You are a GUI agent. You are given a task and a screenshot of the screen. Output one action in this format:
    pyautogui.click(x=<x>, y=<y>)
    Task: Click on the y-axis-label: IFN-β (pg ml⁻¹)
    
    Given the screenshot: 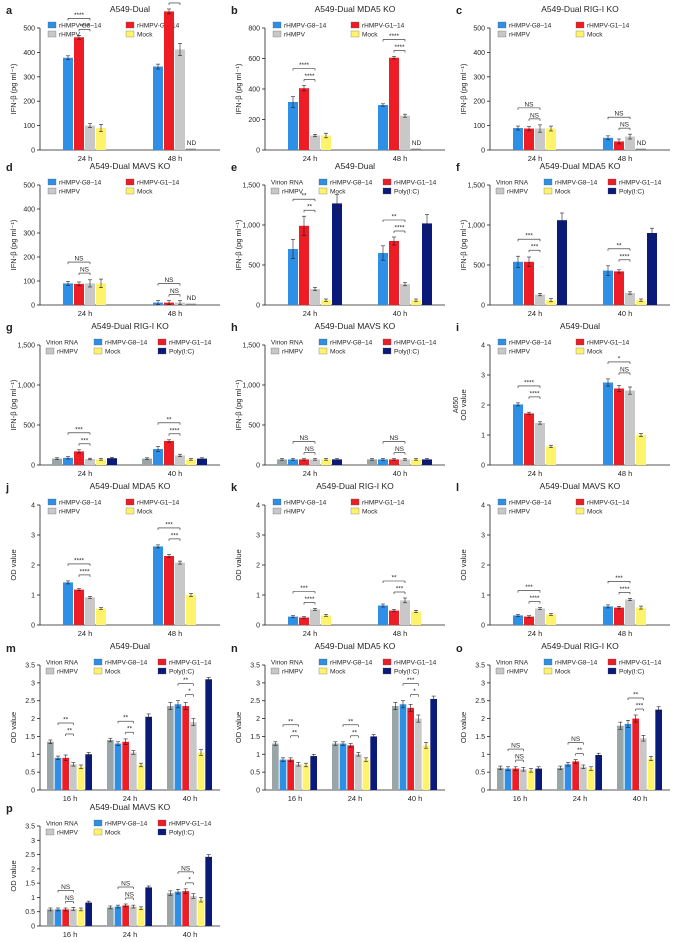 What is the action you would take?
    pyautogui.click(x=13, y=244)
    